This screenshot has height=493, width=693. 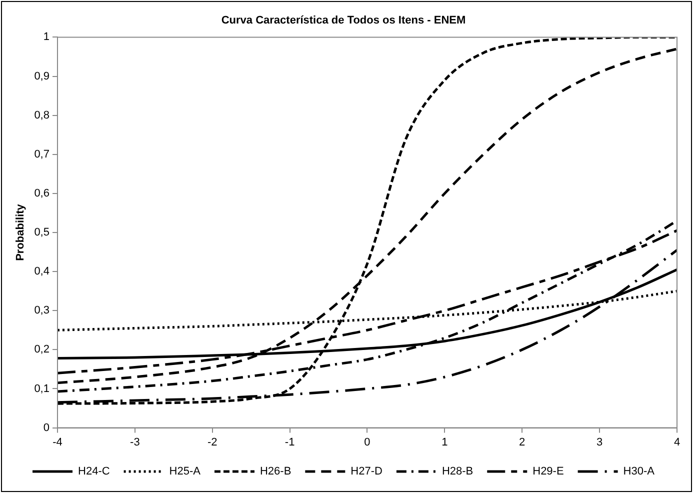 What do you see at coordinates (46, 428) in the screenshot?
I see `y-tick-label: 0` at bounding box center [46, 428].